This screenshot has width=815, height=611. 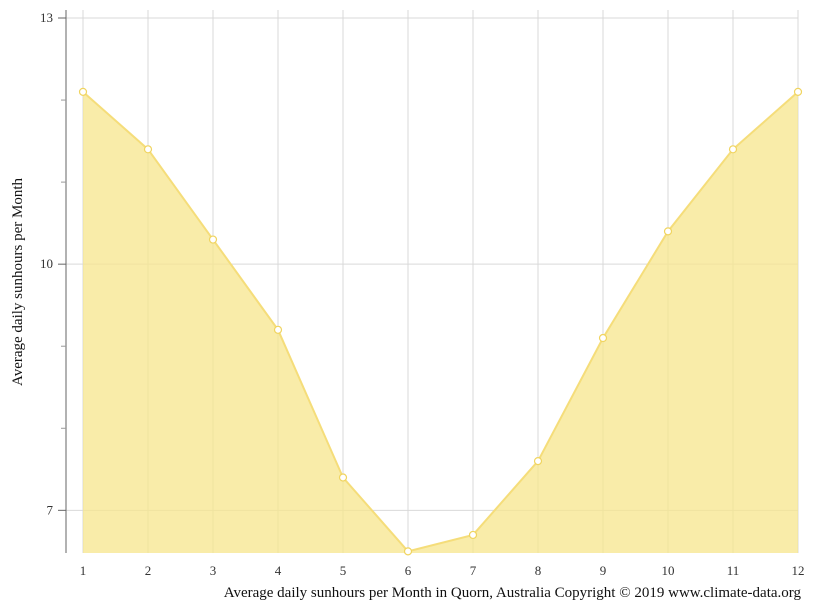 I want to click on x-tick-label: 4, so click(x=278, y=570).